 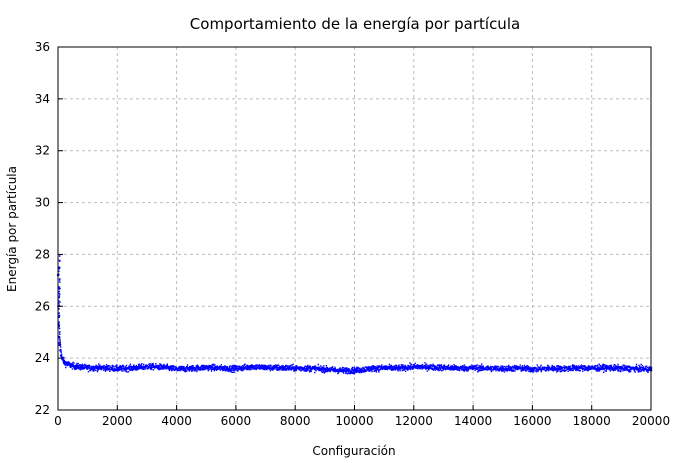 I want to click on x-tick-label: 16000, so click(x=532, y=421).